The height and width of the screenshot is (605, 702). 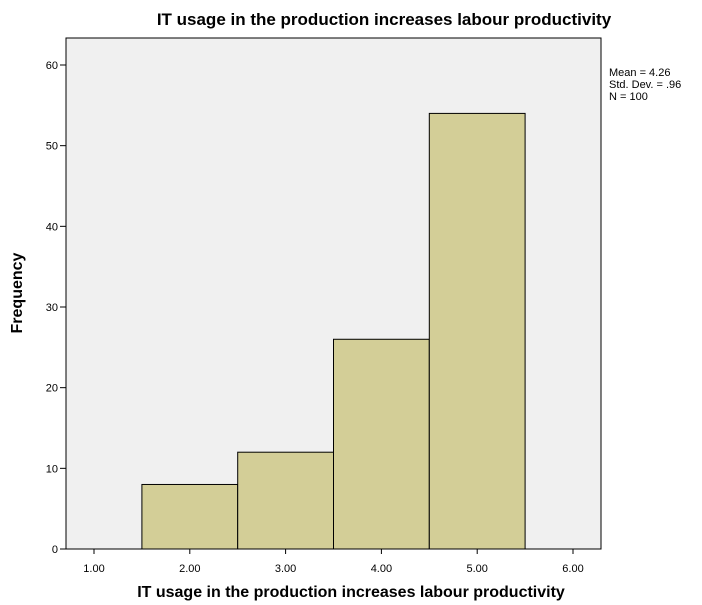 I want to click on y-tick-label: 40, so click(x=52, y=227).